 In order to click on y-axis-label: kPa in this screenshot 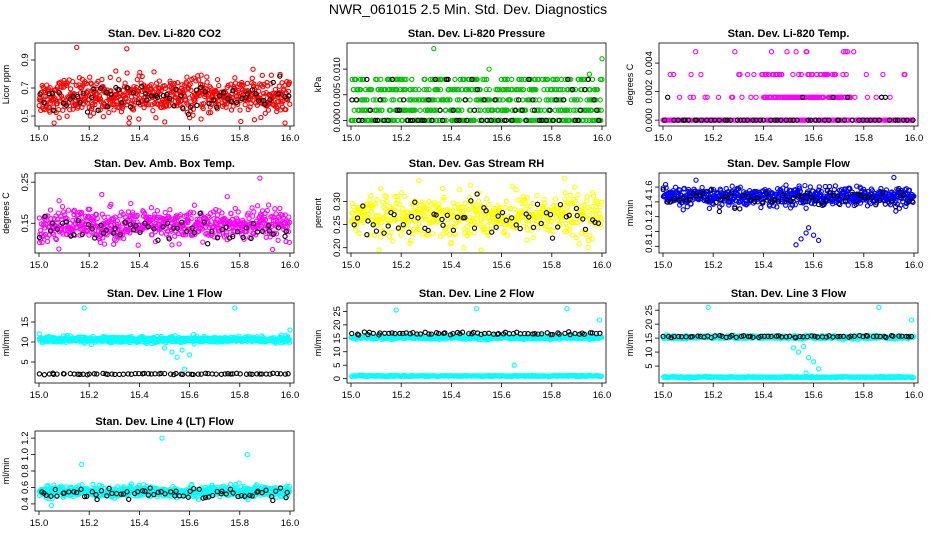, I will do `click(318, 85)`.